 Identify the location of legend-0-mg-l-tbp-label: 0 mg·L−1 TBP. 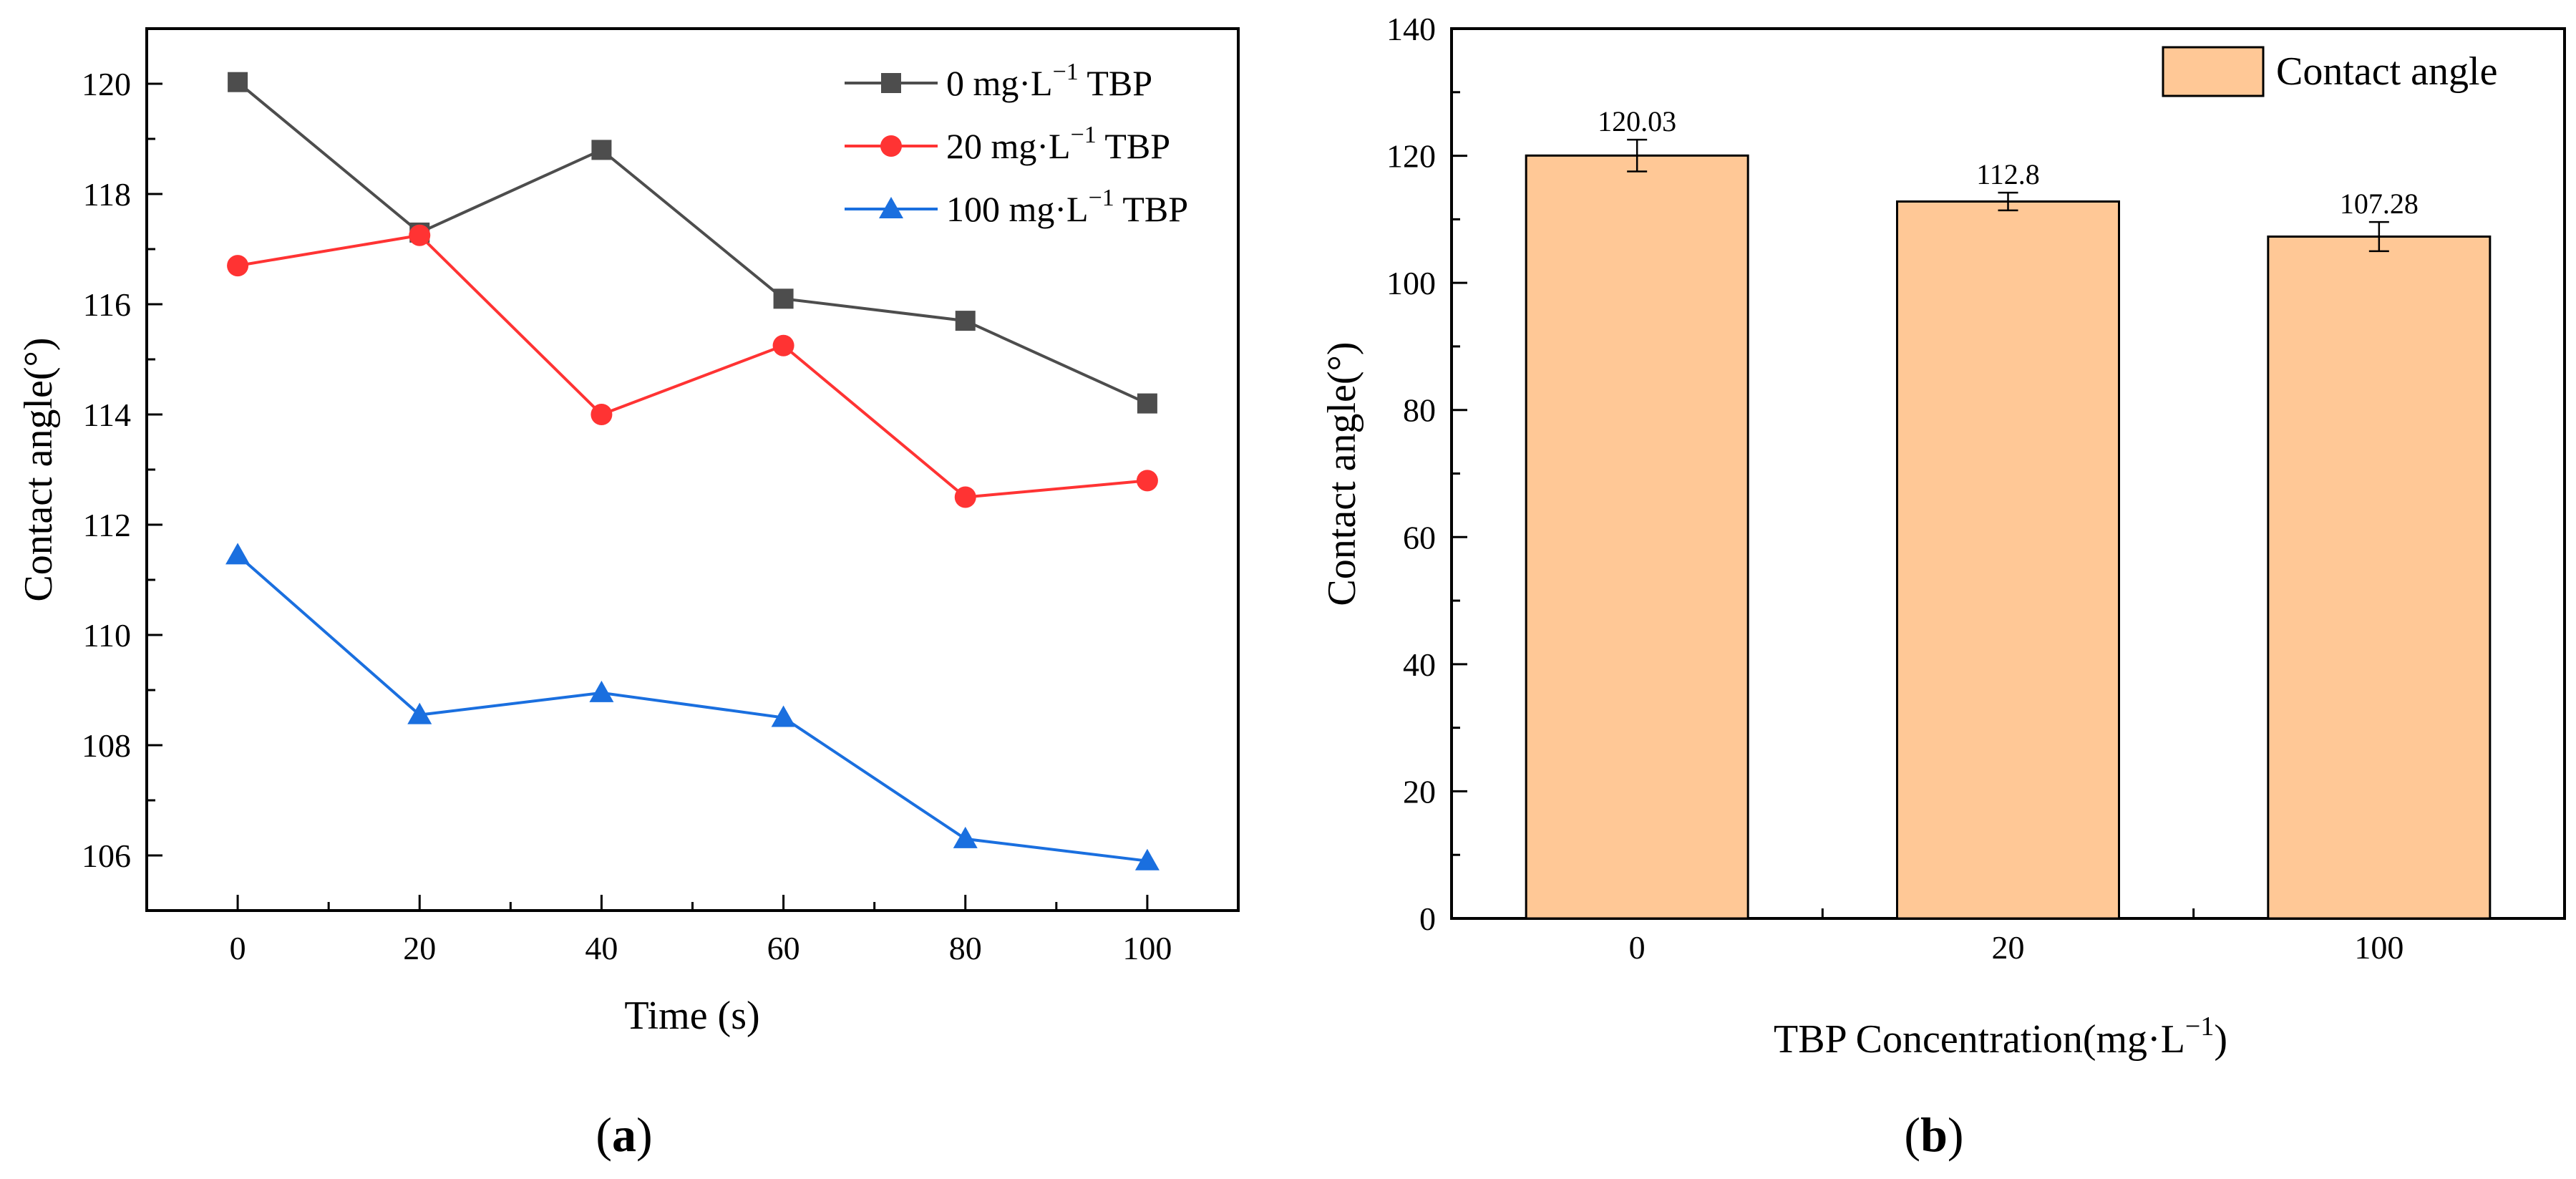
(1049, 81).